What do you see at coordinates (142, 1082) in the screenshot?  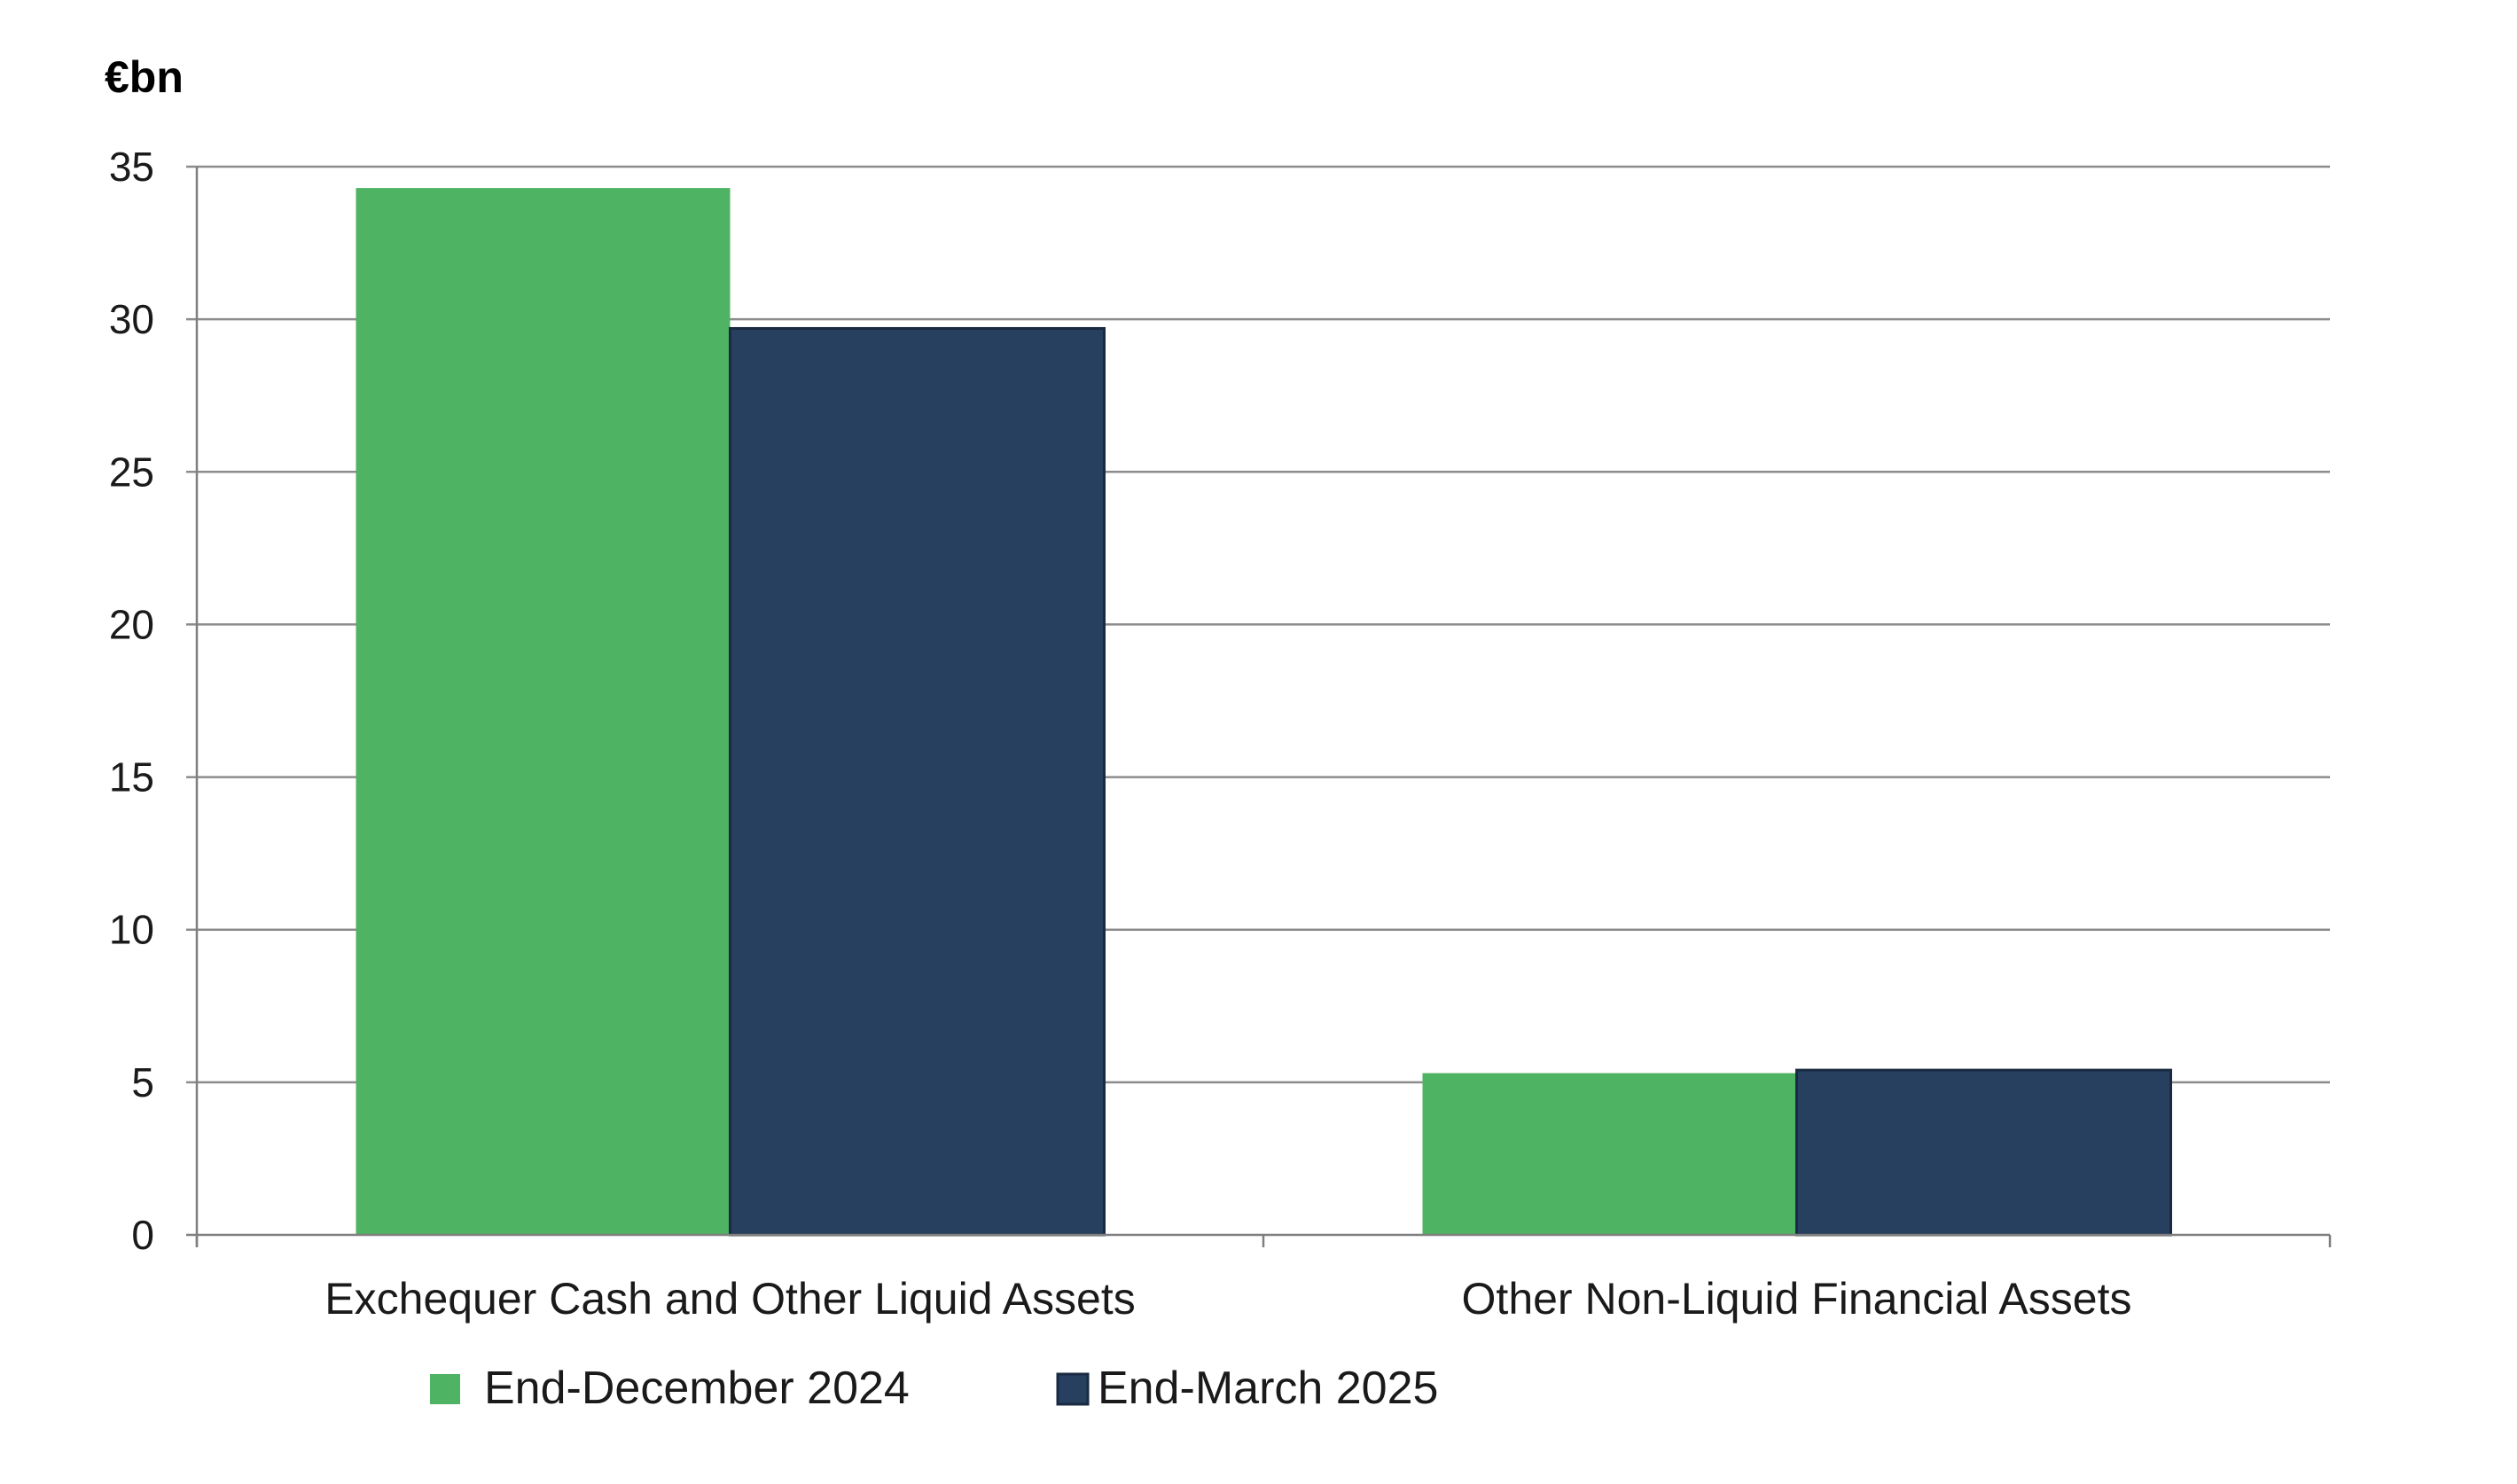 I see `y-tick-label: 5` at bounding box center [142, 1082].